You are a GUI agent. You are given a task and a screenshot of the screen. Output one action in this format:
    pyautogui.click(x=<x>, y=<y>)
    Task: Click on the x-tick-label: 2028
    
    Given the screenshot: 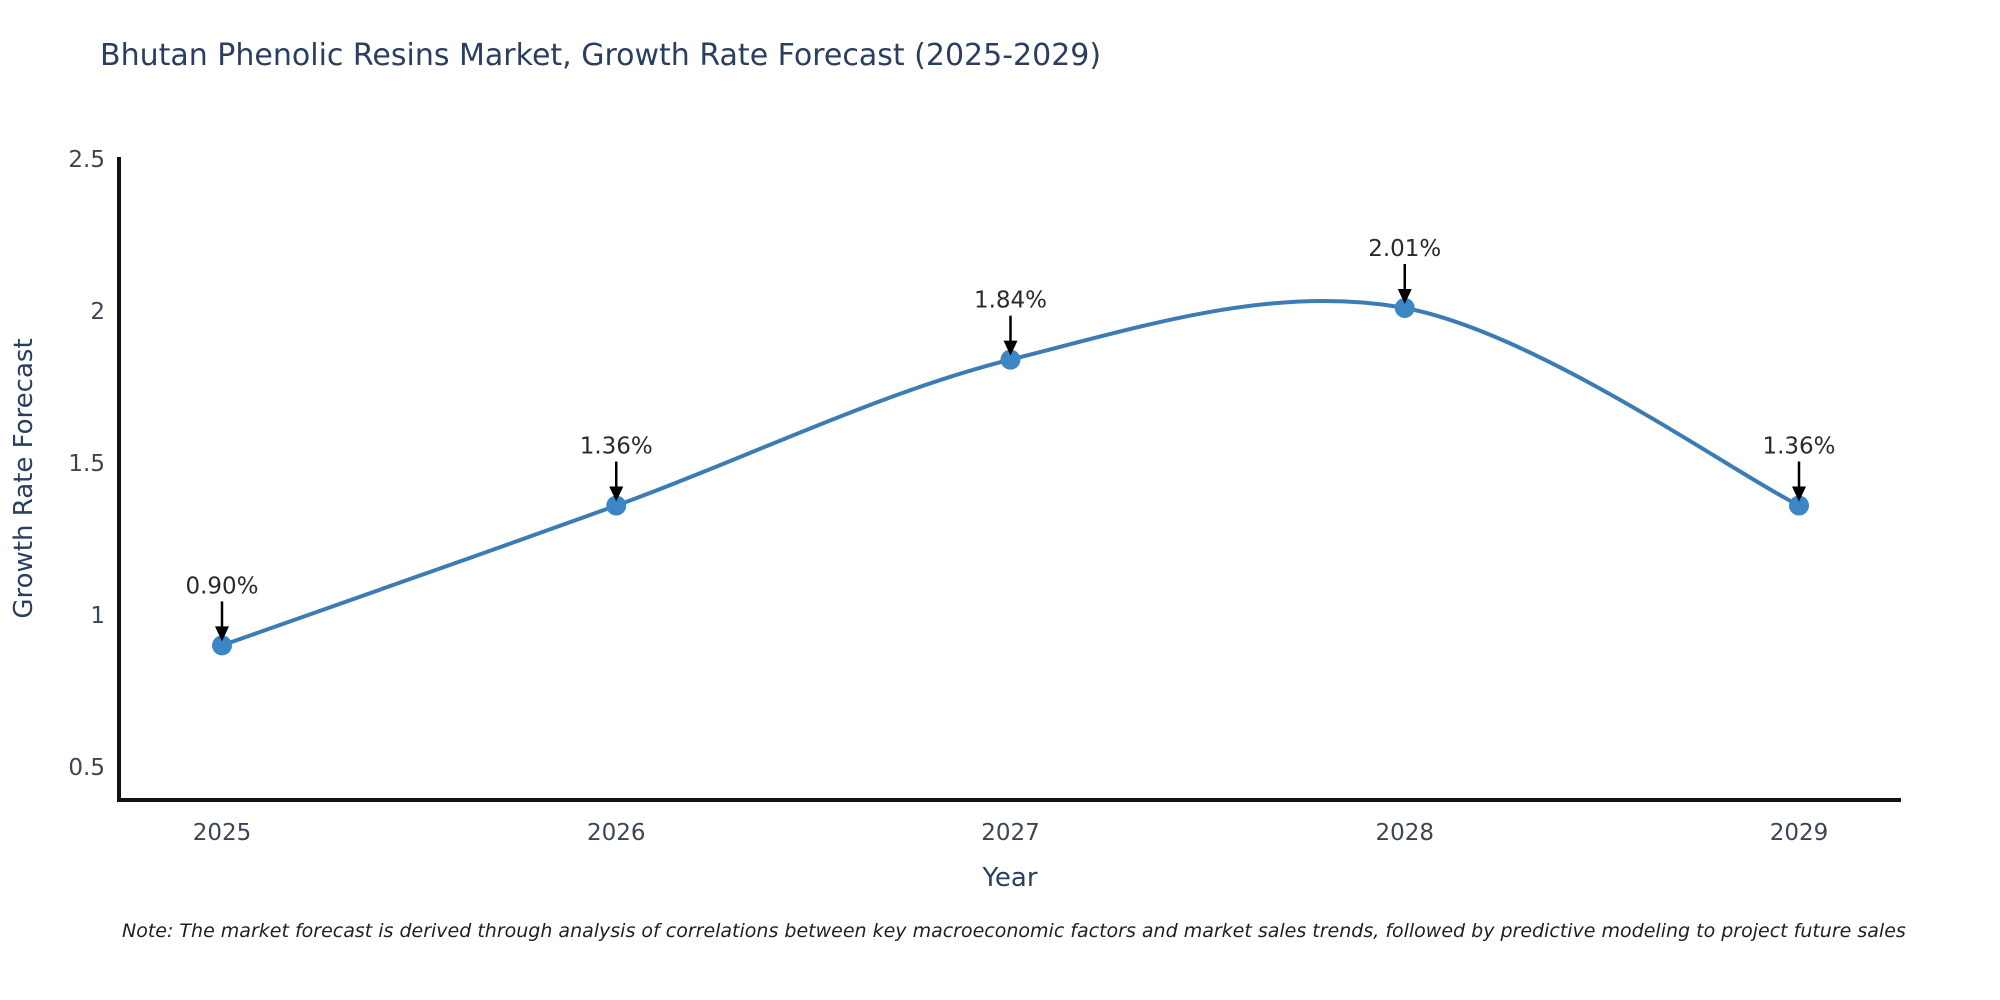 What is the action you would take?
    pyautogui.click(x=1404, y=833)
    